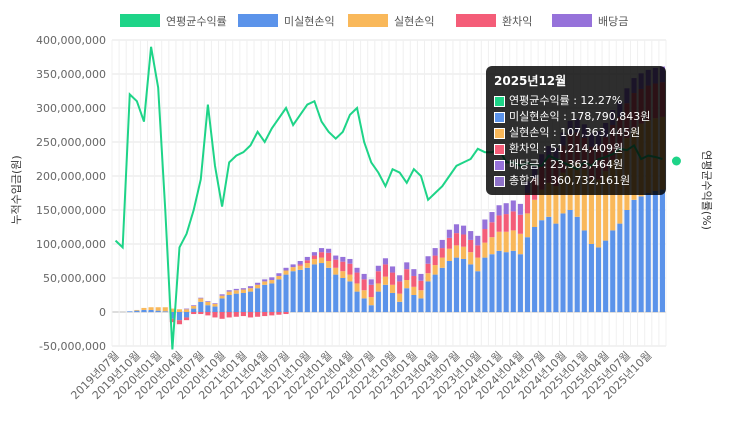 Image resolution: width=729 pixels, height=423 pixels. I want to click on return-line-point-active, so click(676, 161).